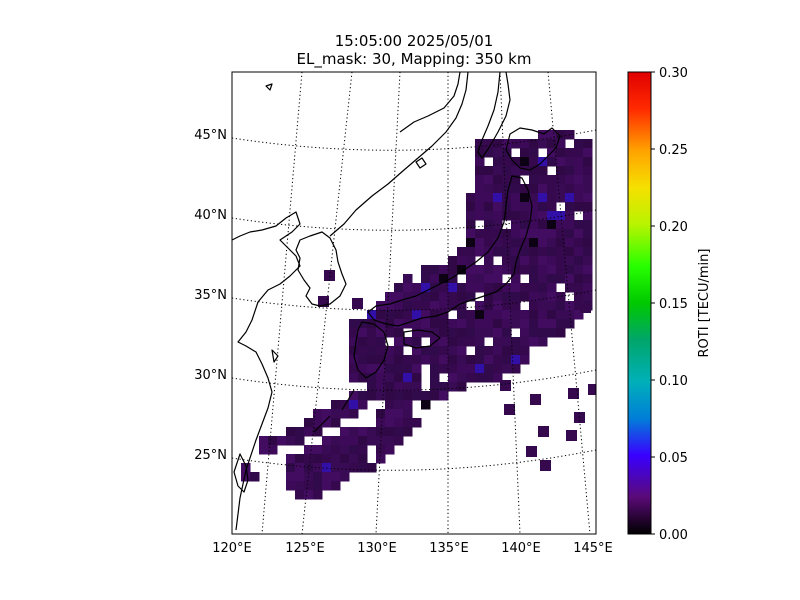 This screenshot has height=600, width=800. Describe the element at coordinates (412, 548) in the screenshot. I see `longitude-labels: 120°E 125°E 130°E 135°E 140°E 145°E` at that location.